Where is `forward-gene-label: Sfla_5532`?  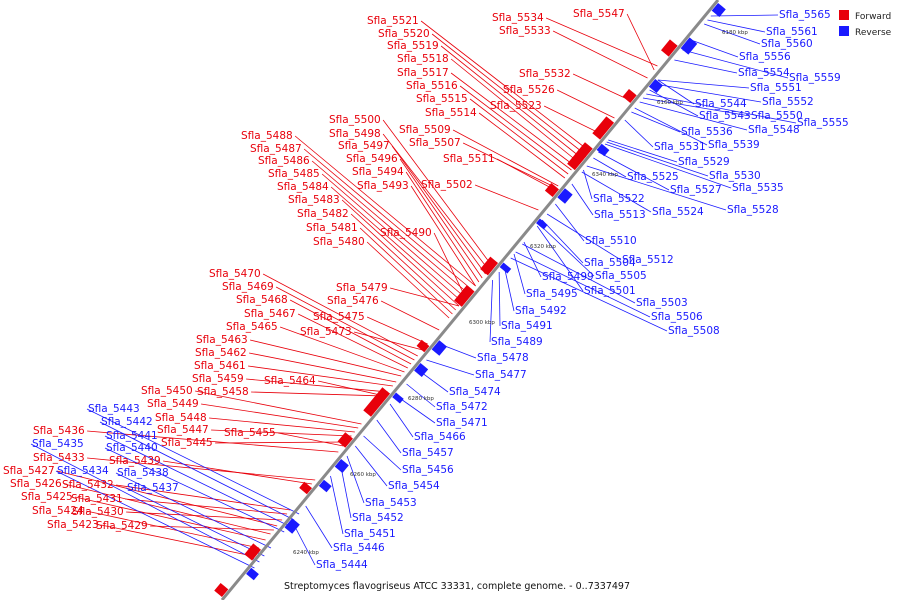
forward-gene-label: Sfla_5532 is located at coordinates (545, 74).